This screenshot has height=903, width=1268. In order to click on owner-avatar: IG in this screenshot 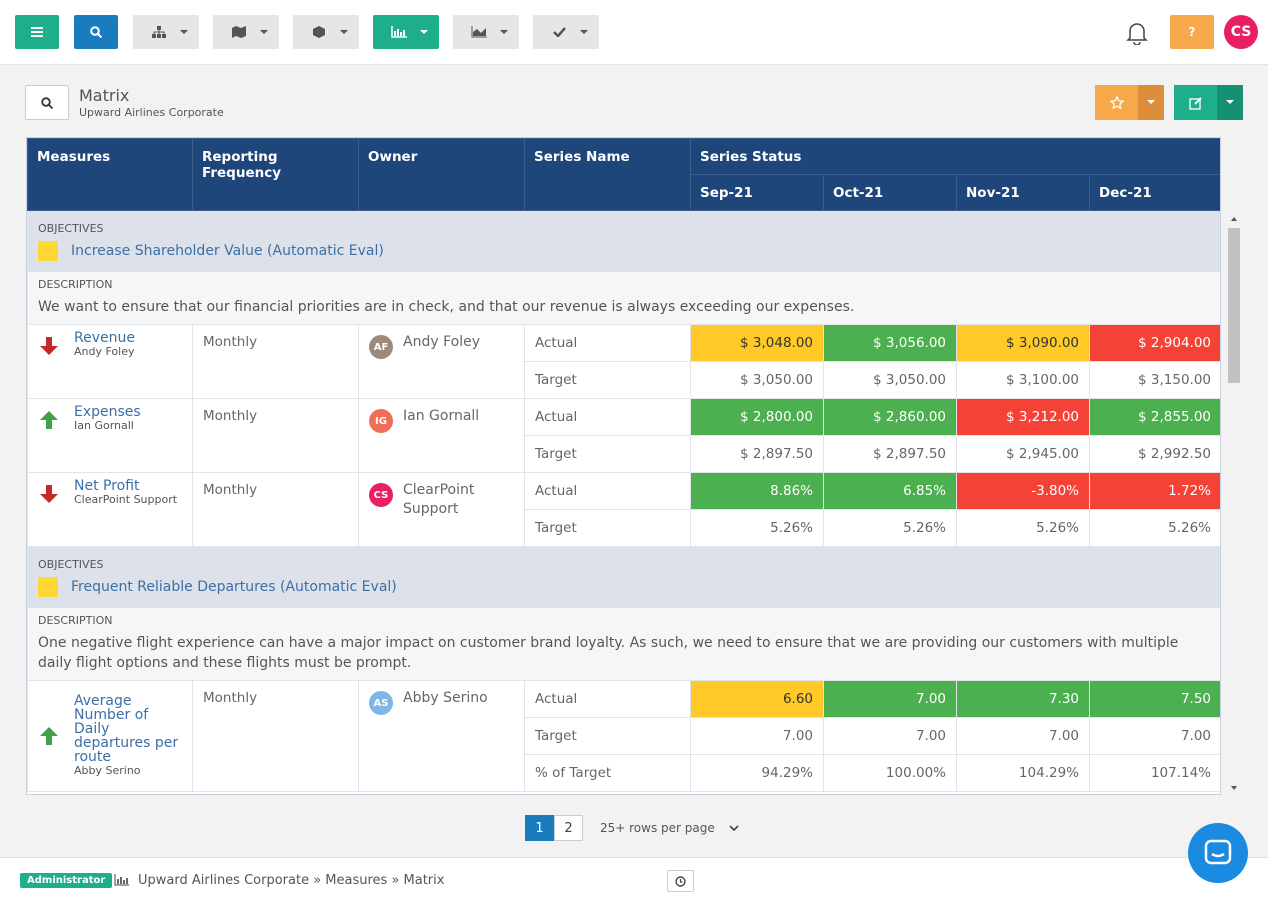, I will do `click(381, 421)`.